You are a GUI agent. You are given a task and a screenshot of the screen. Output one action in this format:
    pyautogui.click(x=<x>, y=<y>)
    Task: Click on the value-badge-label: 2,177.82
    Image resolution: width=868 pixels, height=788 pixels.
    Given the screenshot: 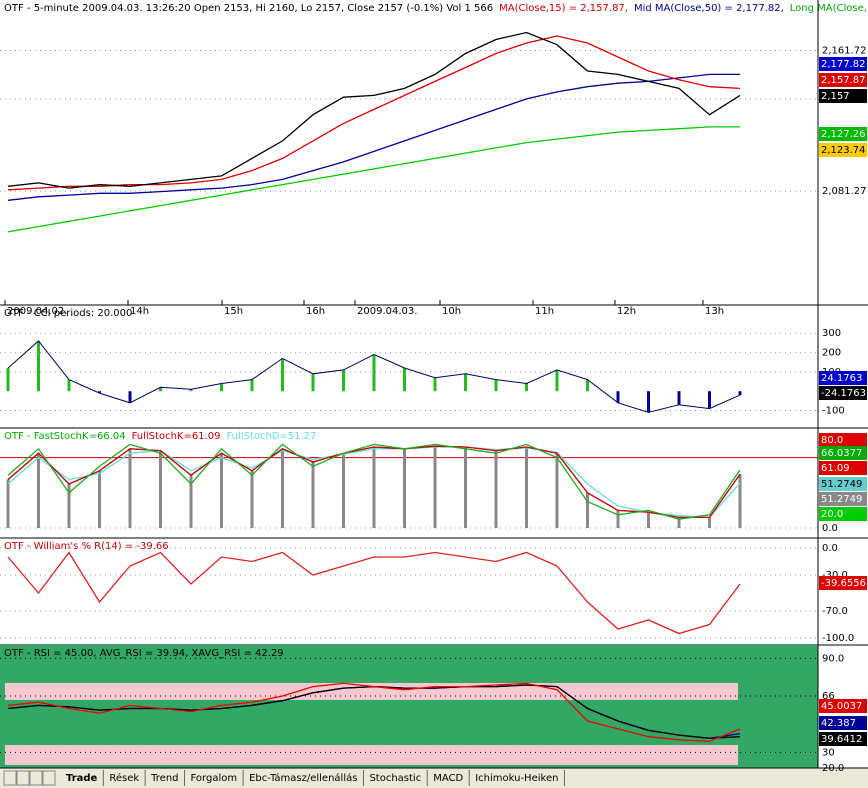 What is the action you would take?
    pyautogui.click(x=843, y=64)
    